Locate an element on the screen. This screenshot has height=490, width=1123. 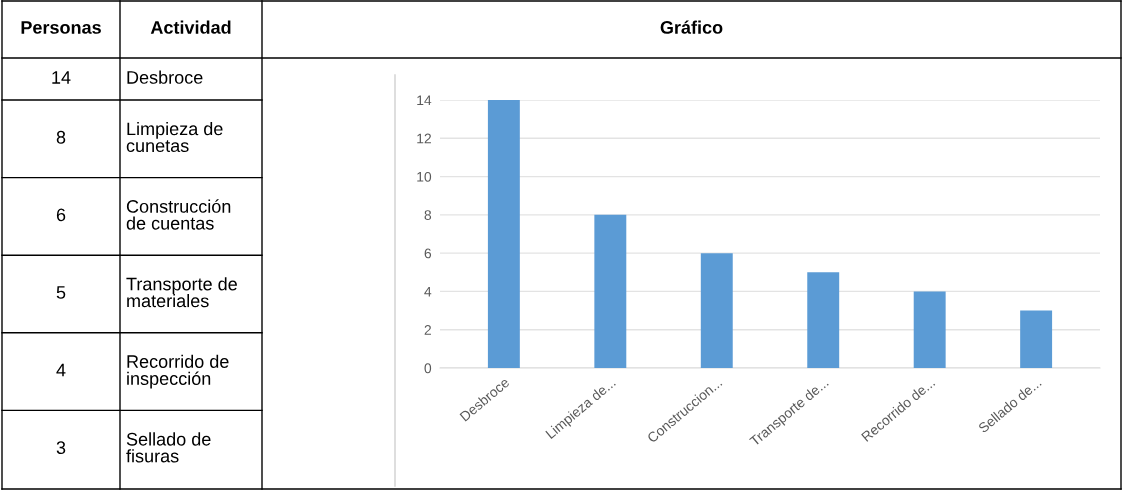
y-tick-label: 2 is located at coordinates (427, 330).